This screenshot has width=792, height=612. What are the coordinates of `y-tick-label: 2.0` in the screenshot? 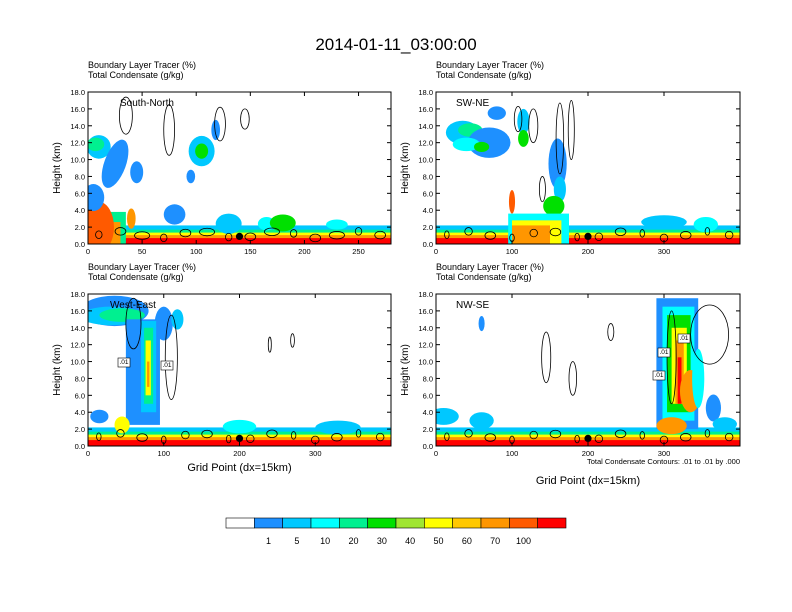 It's located at (428, 429).